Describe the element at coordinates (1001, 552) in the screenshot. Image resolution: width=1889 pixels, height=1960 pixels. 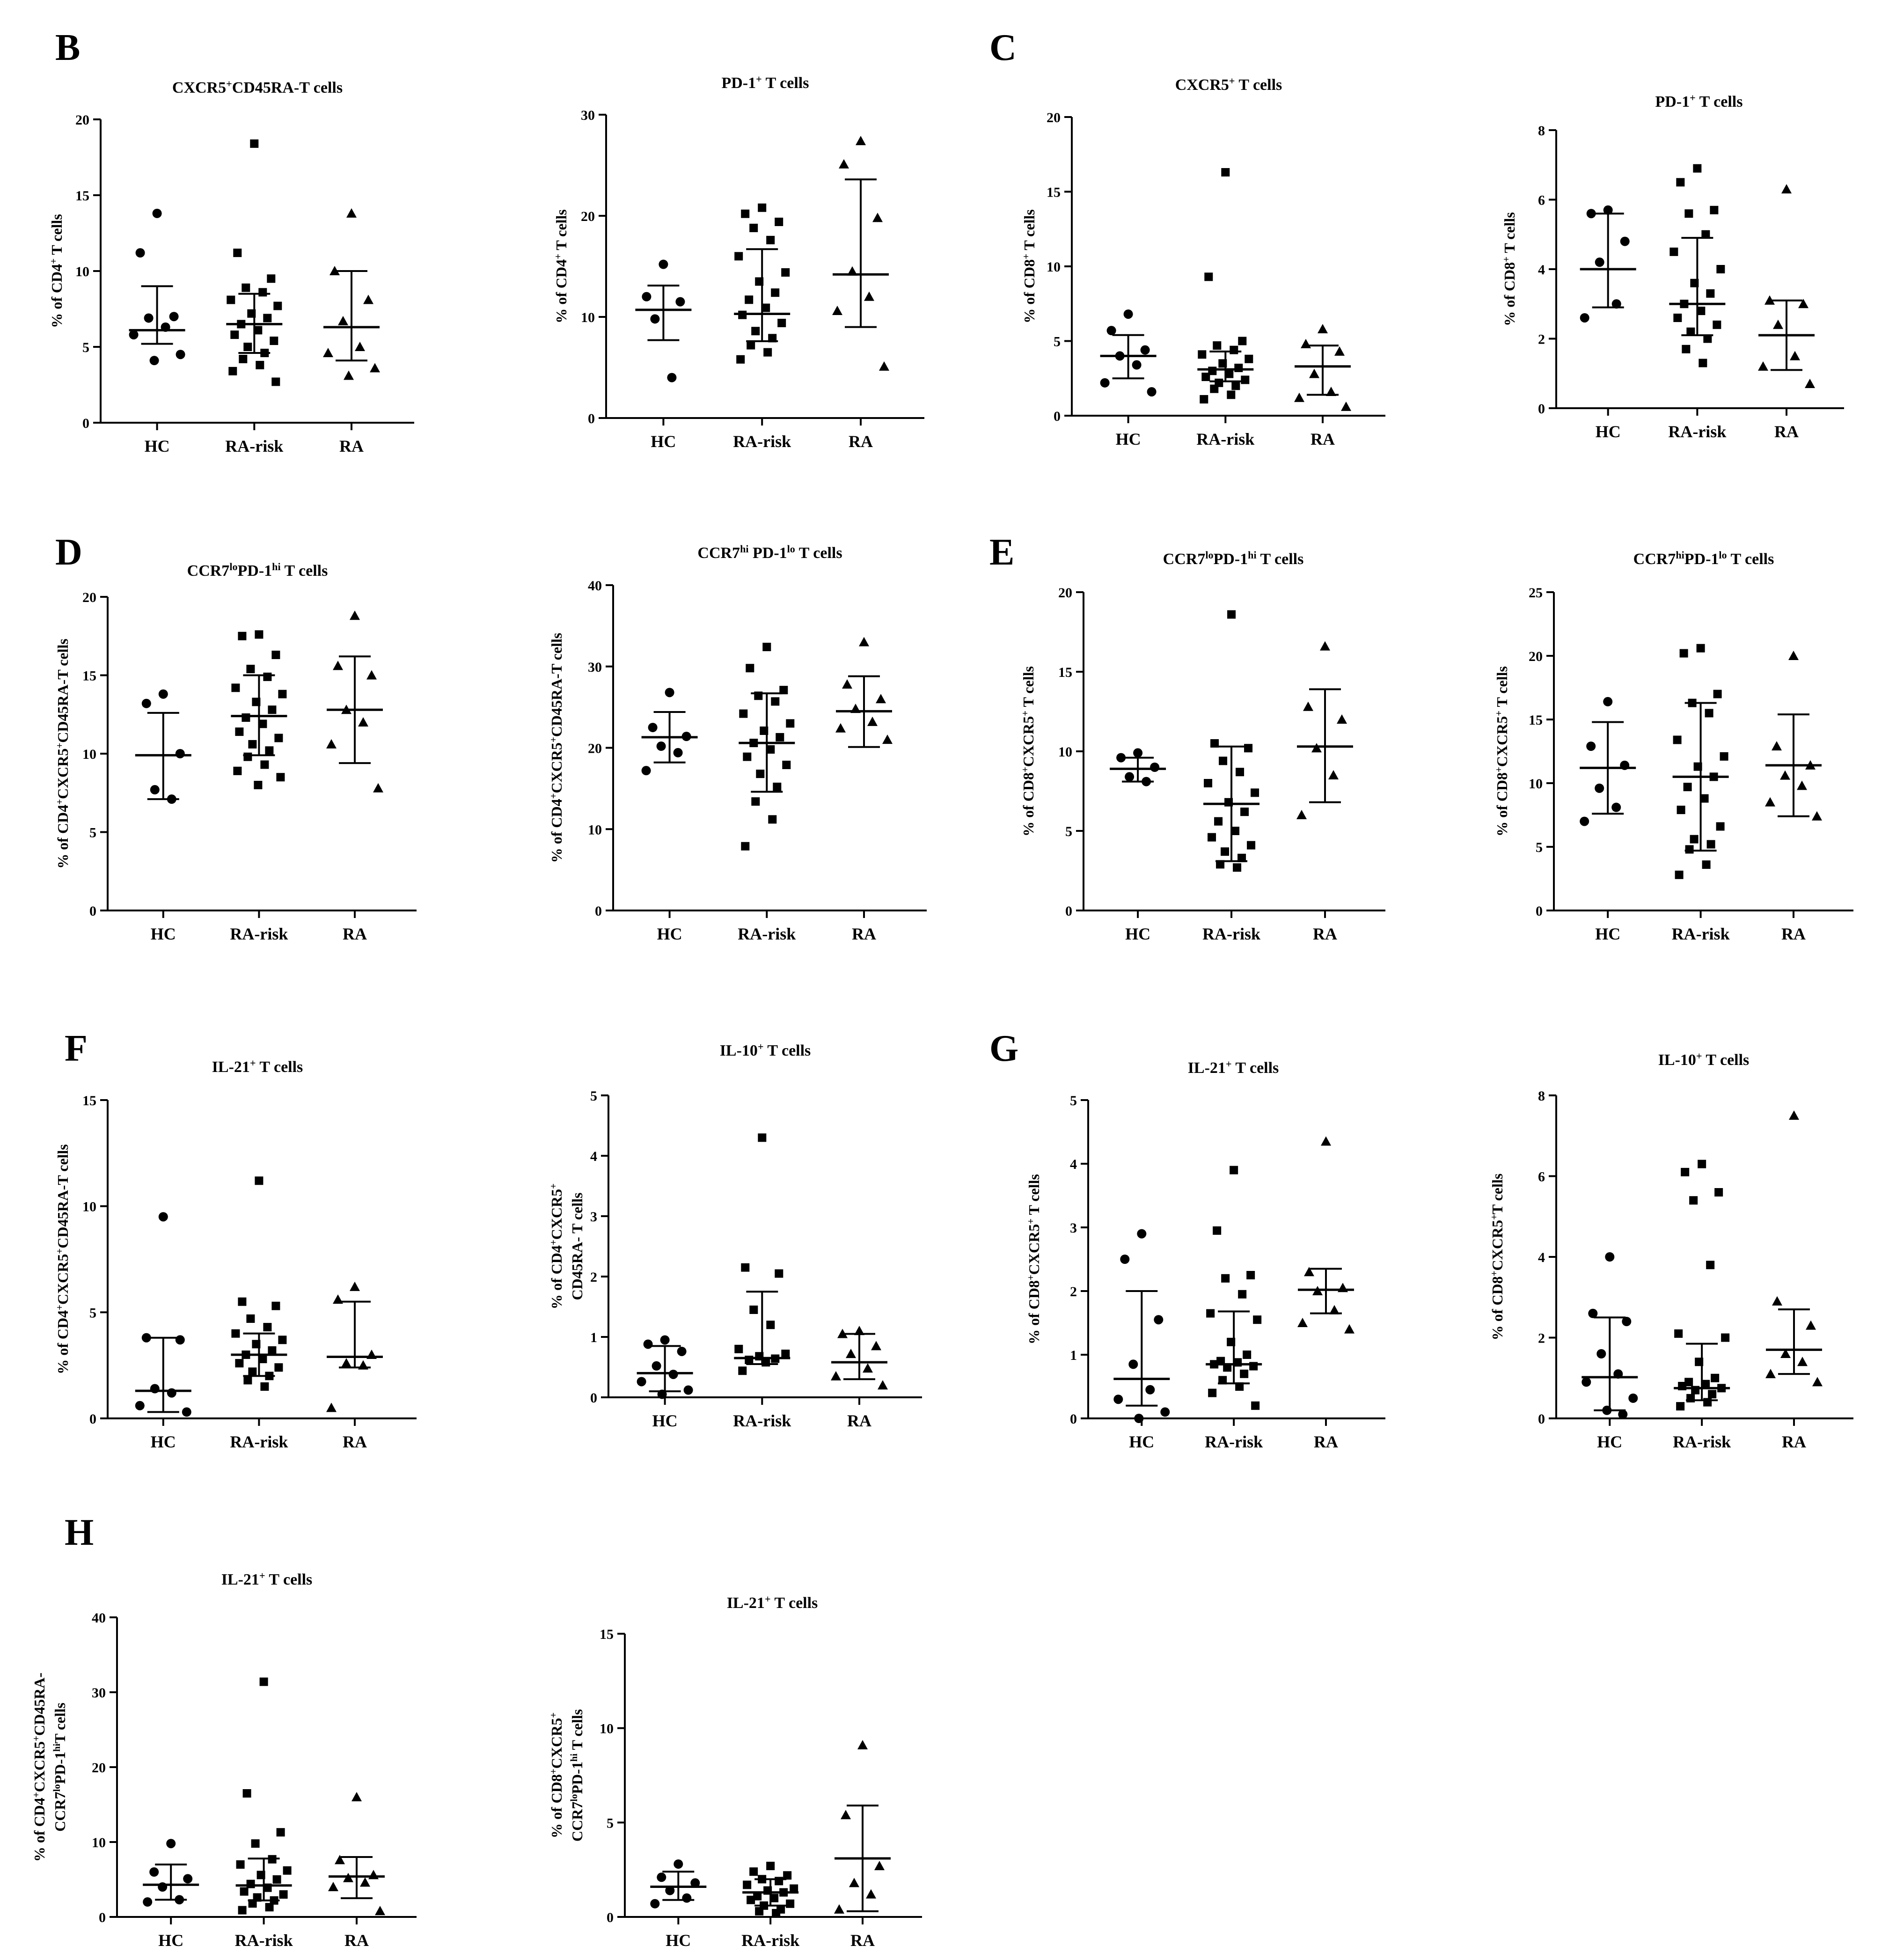
I see `panel-label-e: E` at that location.